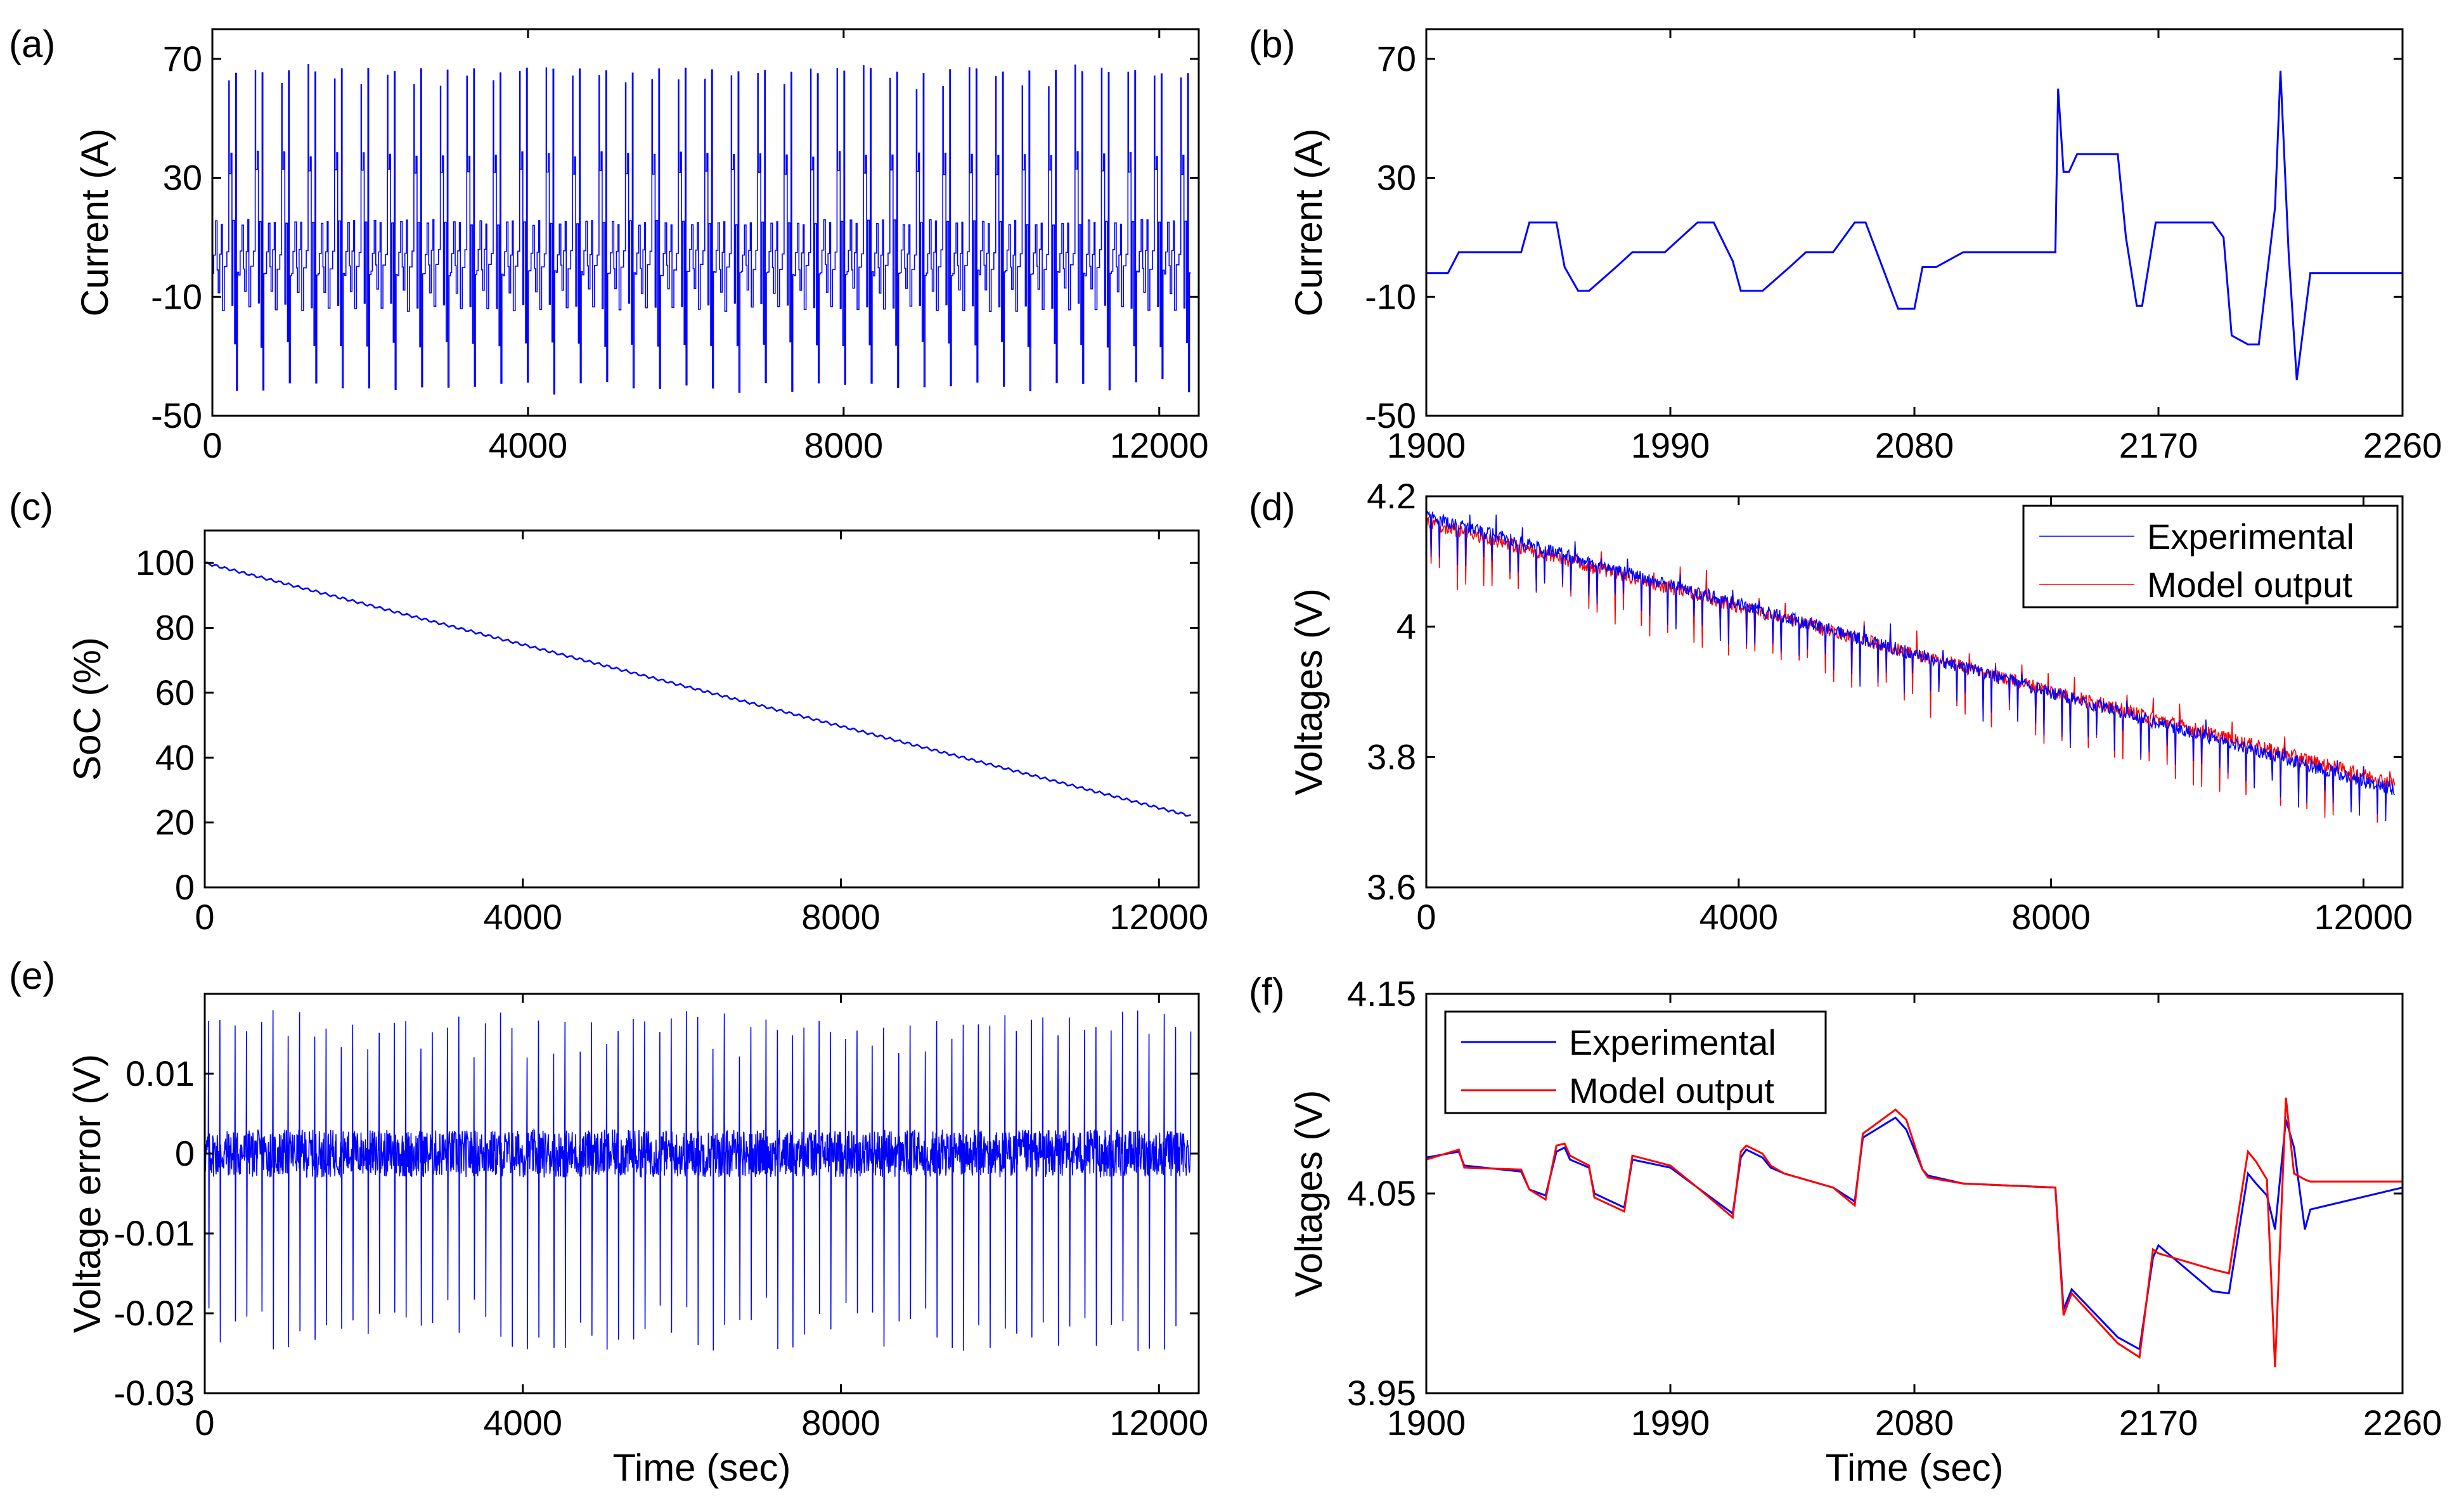 The width and height of the screenshot is (2464, 1506). Describe the element at coordinates (175, 628) in the screenshot. I see `y-tick-label: 80` at that location.